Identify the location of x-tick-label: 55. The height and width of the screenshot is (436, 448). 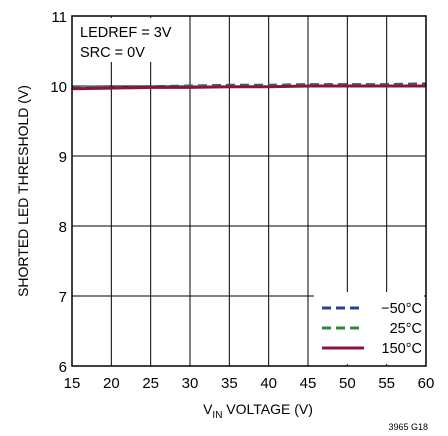
(386, 383).